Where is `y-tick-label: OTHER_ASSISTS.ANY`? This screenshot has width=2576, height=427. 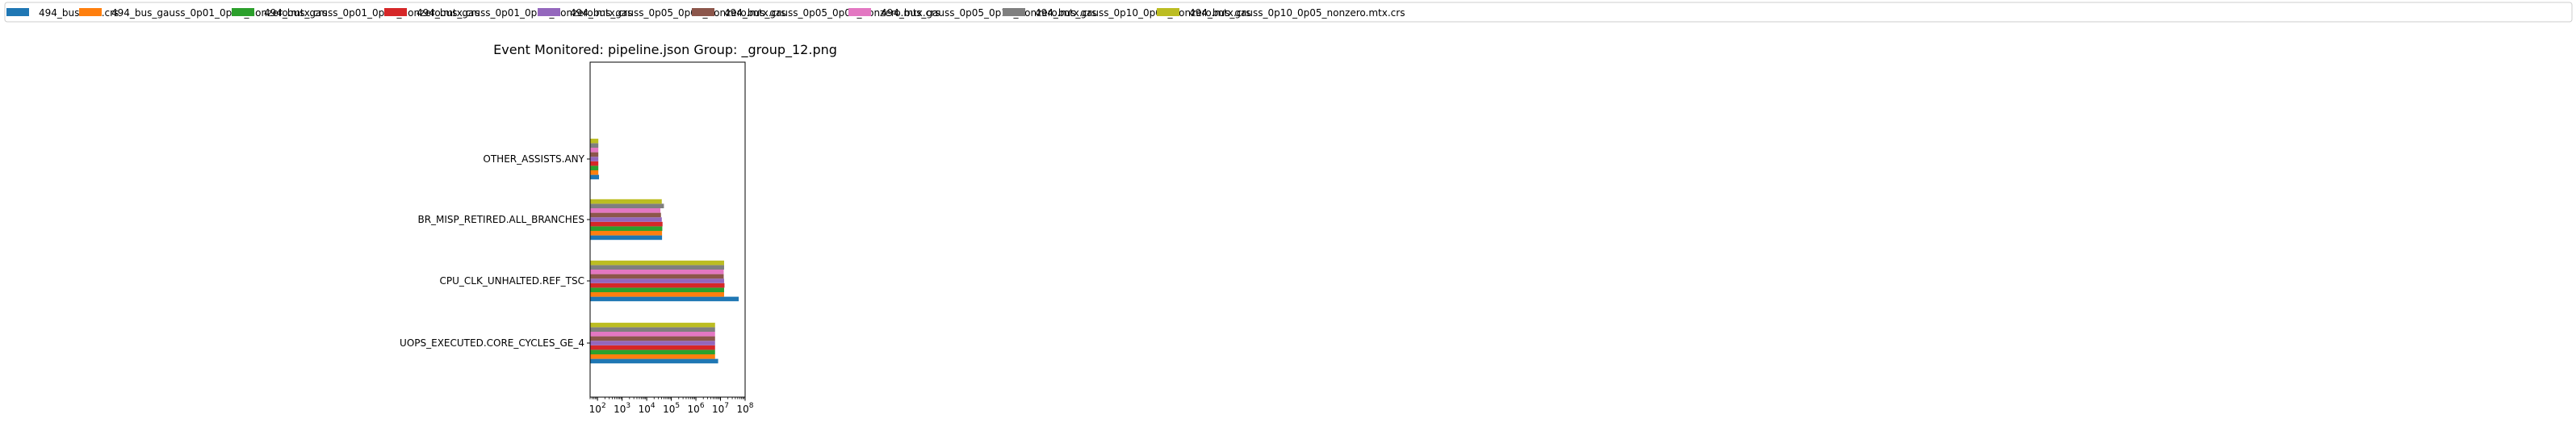
y-tick-label: OTHER_ASSISTS.ANY is located at coordinates (533, 159).